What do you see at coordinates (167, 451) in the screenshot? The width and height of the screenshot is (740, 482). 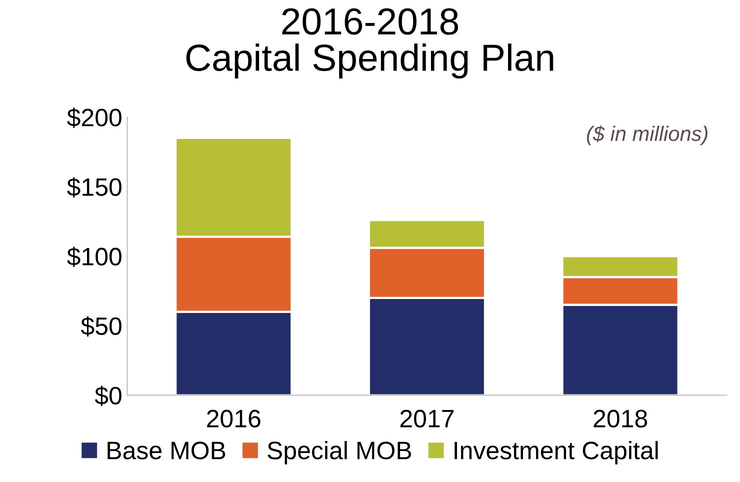 I see `legend-label: Base MOB` at bounding box center [167, 451].